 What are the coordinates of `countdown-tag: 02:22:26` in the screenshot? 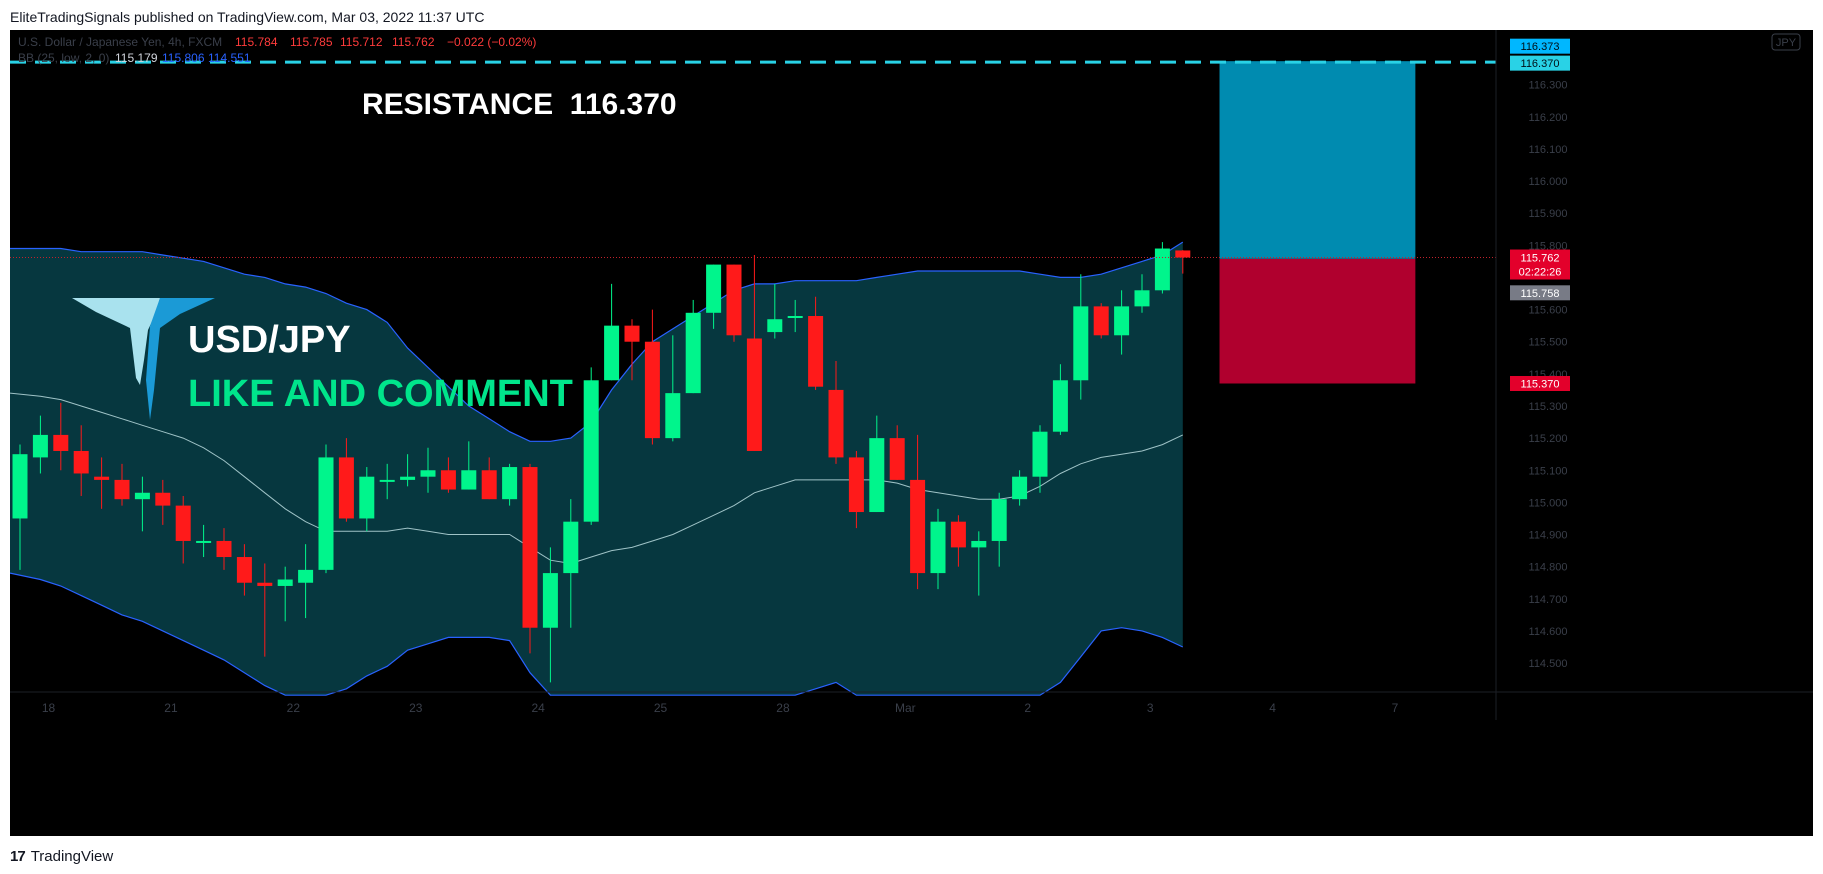 It's located at (1540, 273).